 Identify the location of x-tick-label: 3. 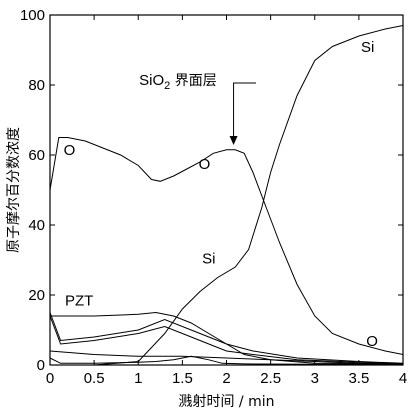
(315, 378).